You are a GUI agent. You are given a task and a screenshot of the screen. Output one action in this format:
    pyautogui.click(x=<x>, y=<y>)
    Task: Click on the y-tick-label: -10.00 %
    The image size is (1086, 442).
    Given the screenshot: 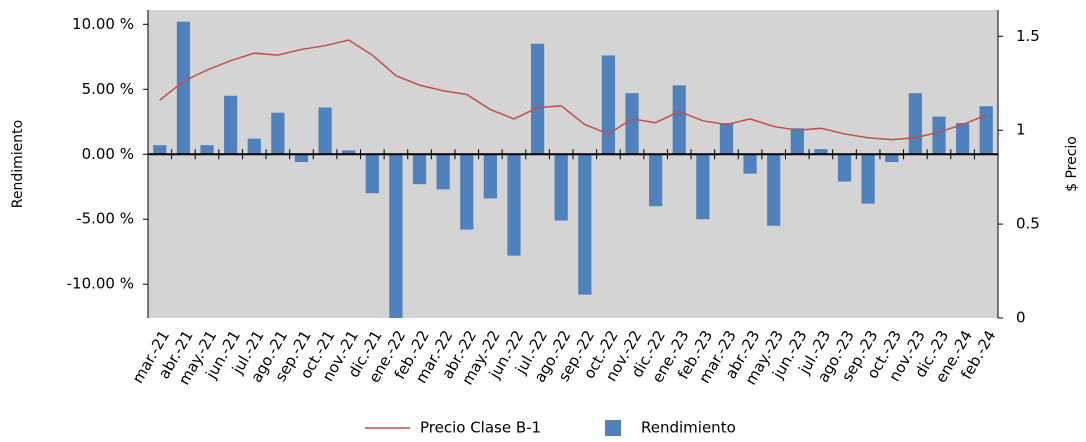 What is the action you would take?
    pyautogui.click(x=100, y=284)
    